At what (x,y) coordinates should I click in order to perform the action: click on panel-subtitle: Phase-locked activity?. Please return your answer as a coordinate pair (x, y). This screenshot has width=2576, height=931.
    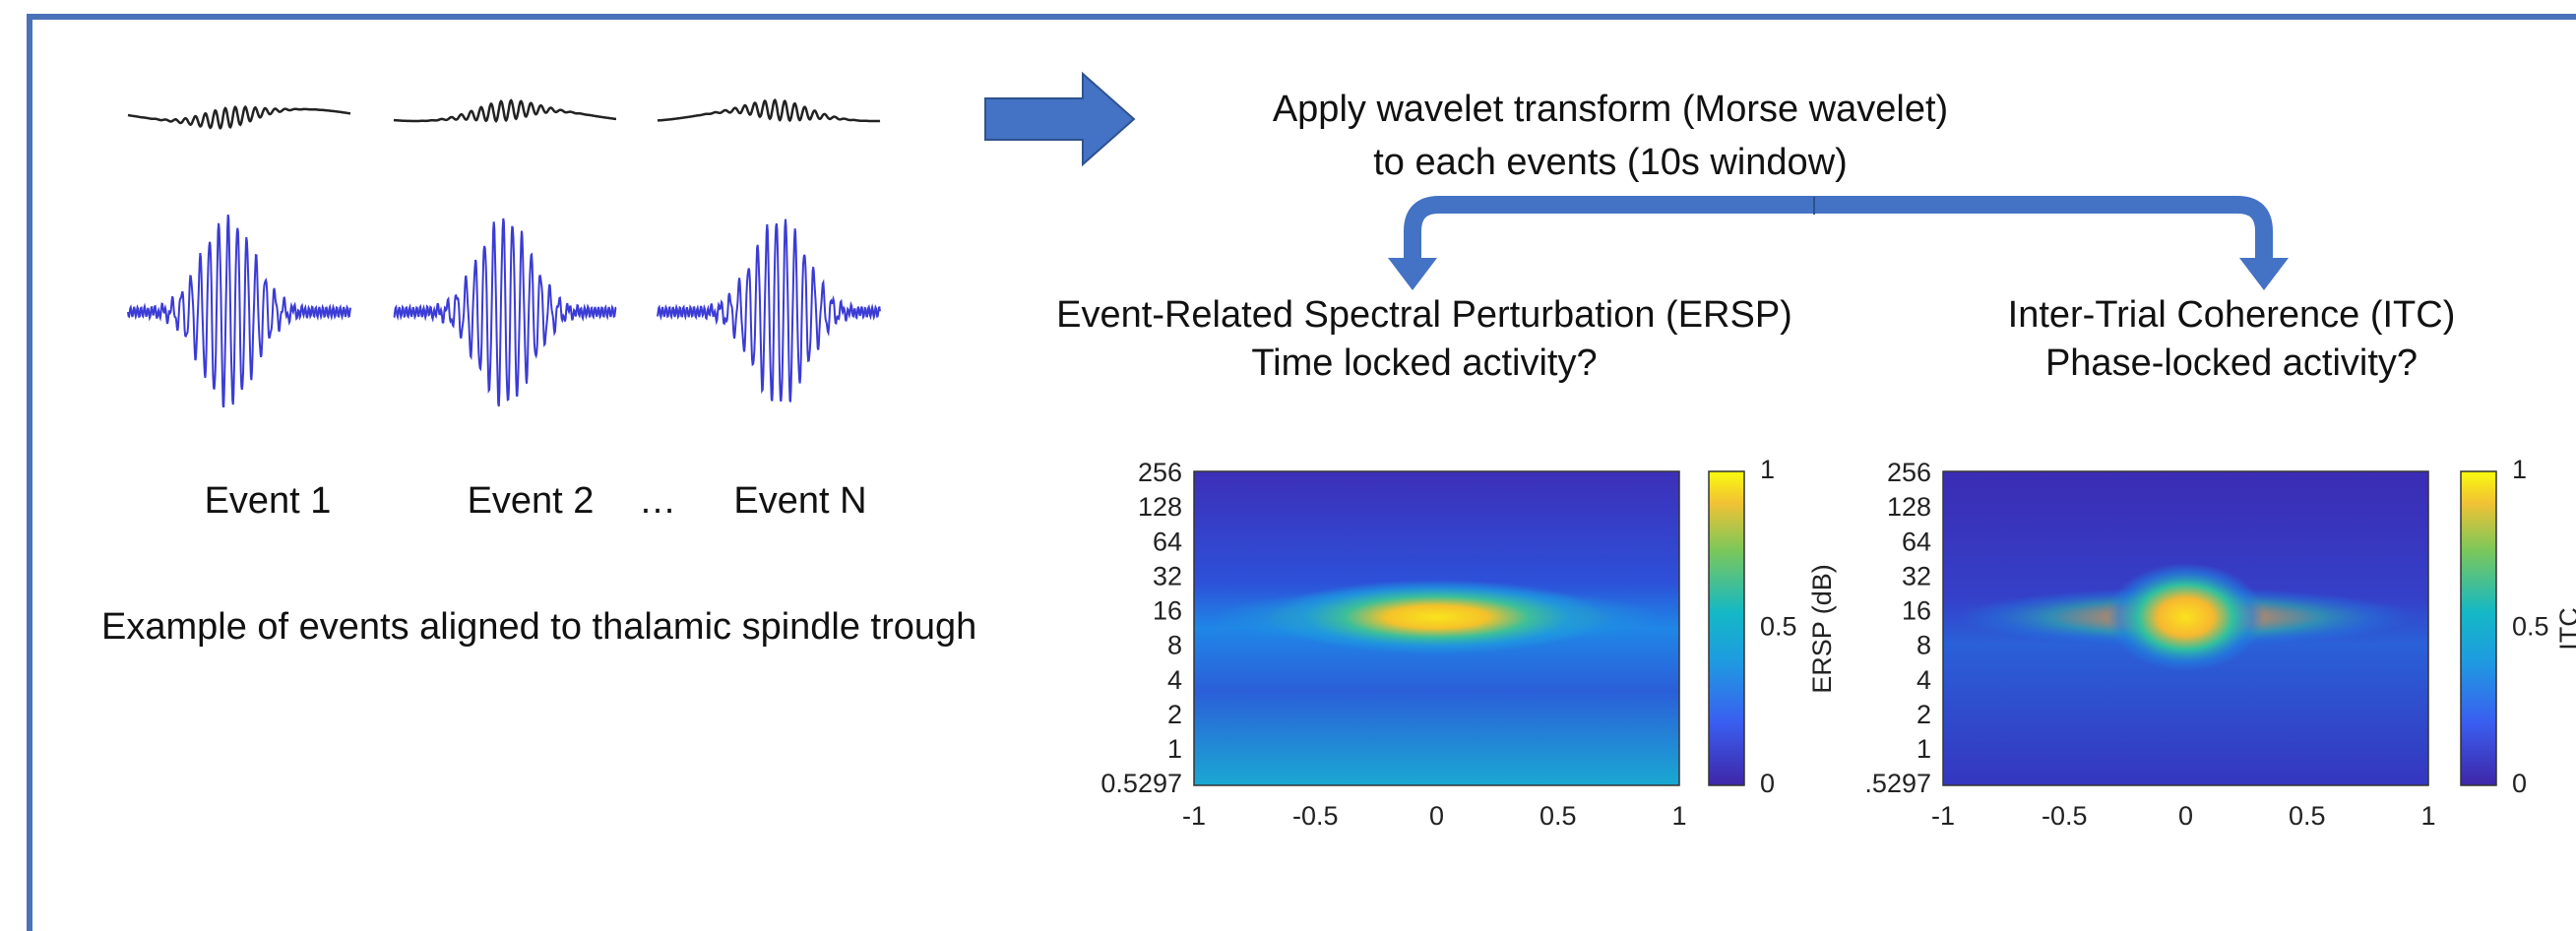
    Looking at the image, I should click on (2231, 363).